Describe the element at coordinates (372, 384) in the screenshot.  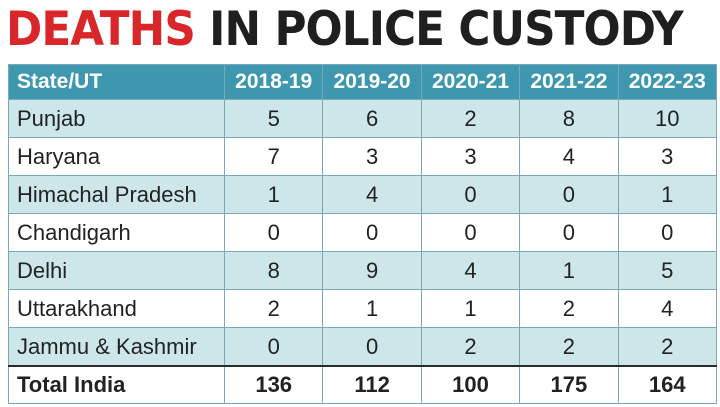
I see `total-value-cell: 112` at that location.